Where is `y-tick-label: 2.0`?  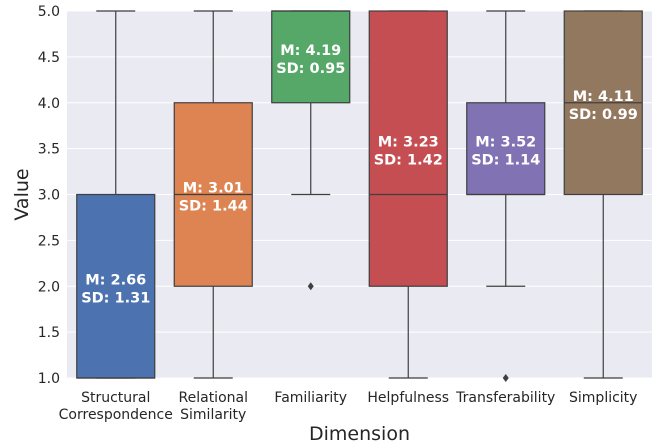
y-tick-label: 2.0 is located at coordinates (49, 287).